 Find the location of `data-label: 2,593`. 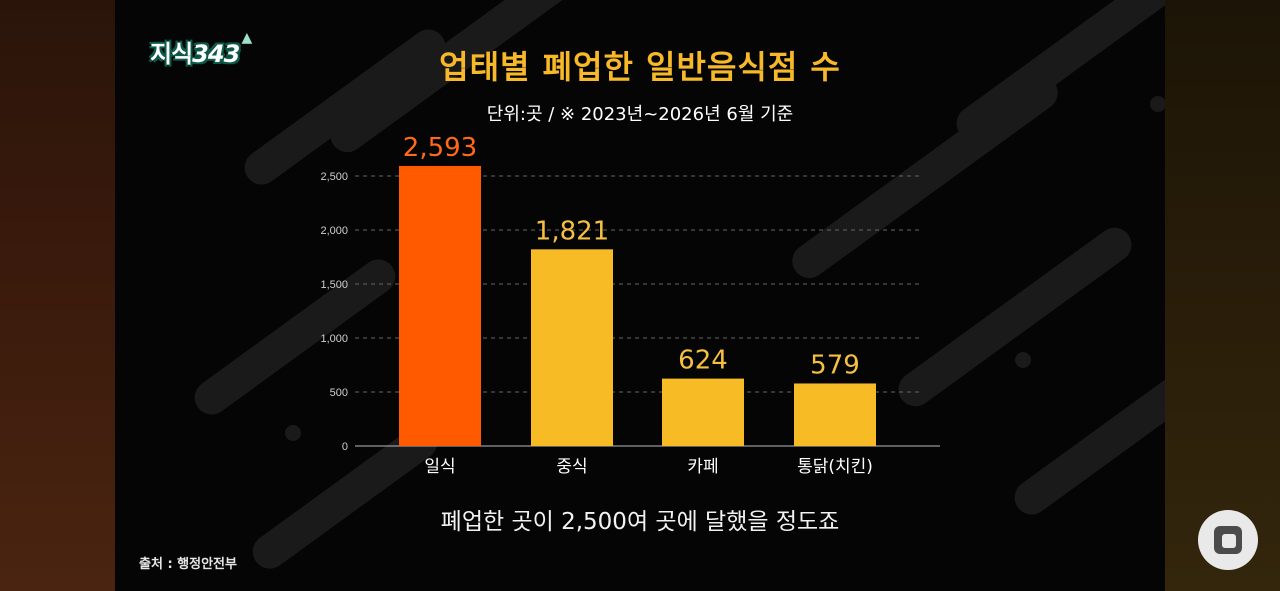

data-label: 2,593 is located at coordinates (440, 148).